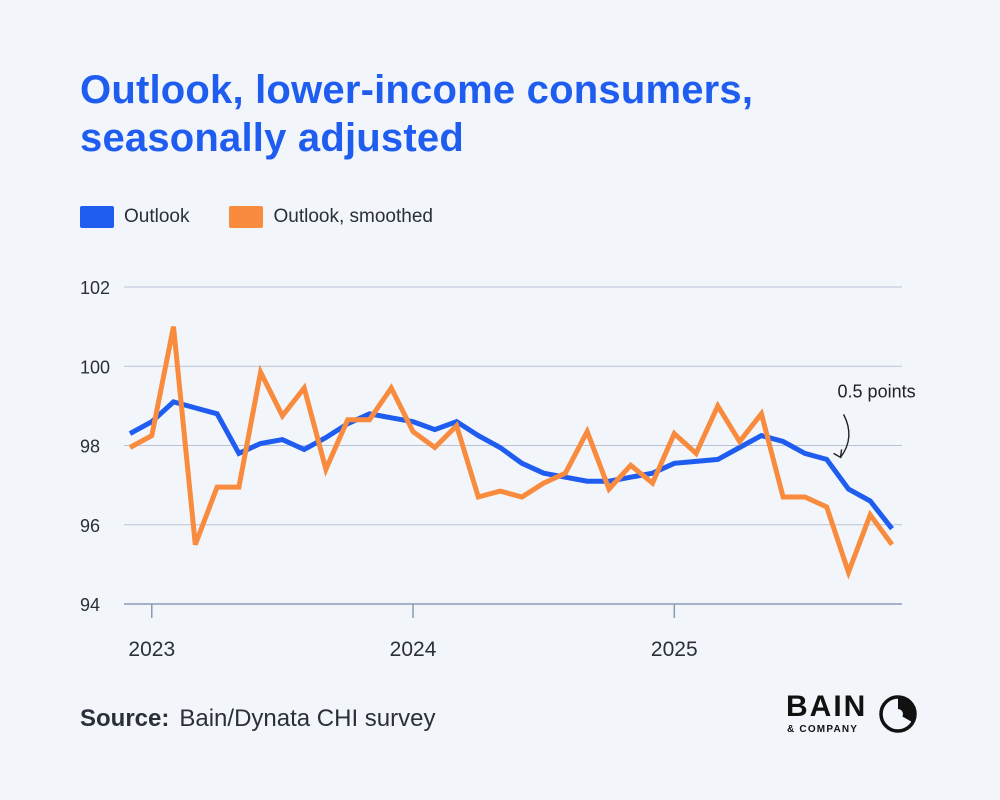  I want to click on bain-company-logo: BAIN & COMPANY, so click(856, 715).